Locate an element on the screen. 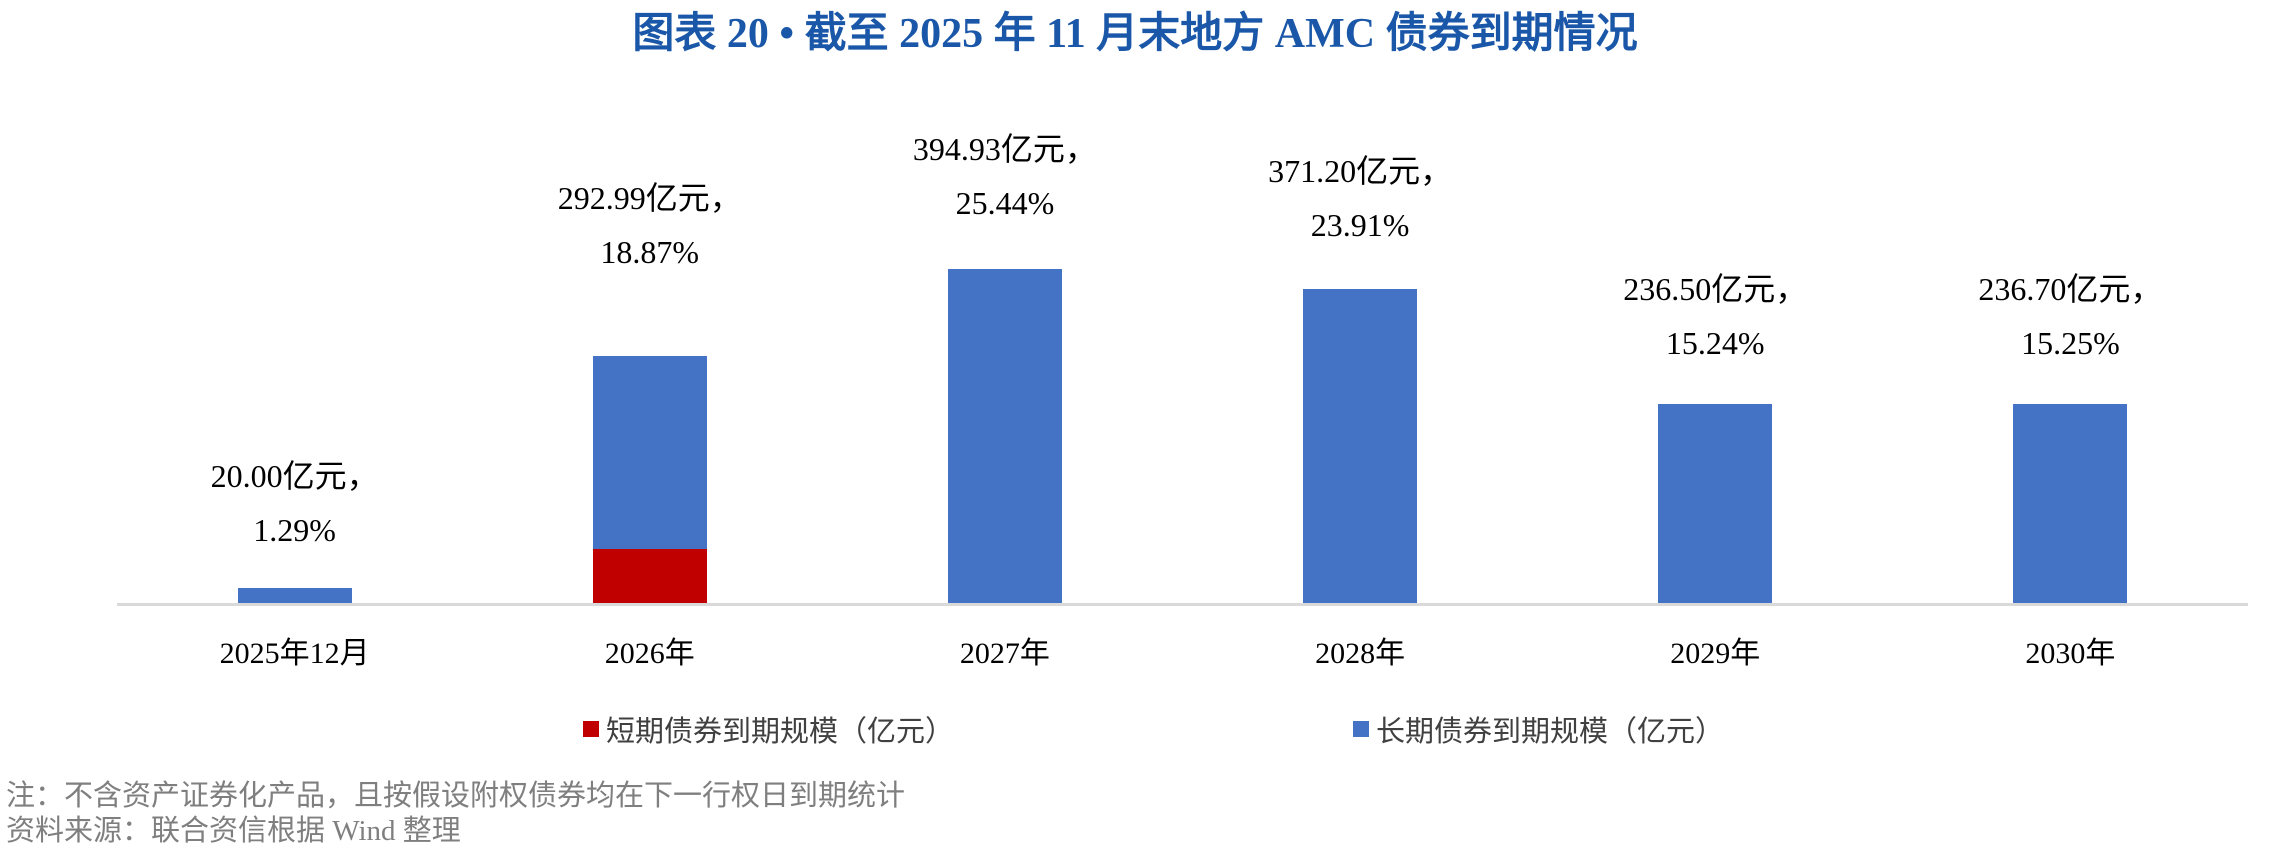 The width and height of the screenshot is (2270, 866). x-axis-category-label: 2030年 is located at coordinates (2070, 653).